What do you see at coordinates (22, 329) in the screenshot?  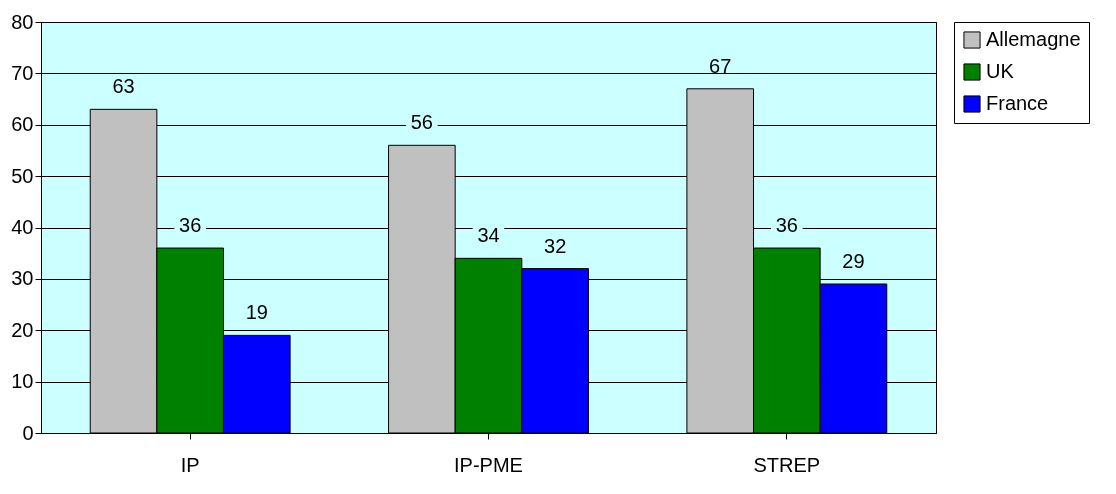 I see `y-tick-label: 20` at bounding box center [22, 329].